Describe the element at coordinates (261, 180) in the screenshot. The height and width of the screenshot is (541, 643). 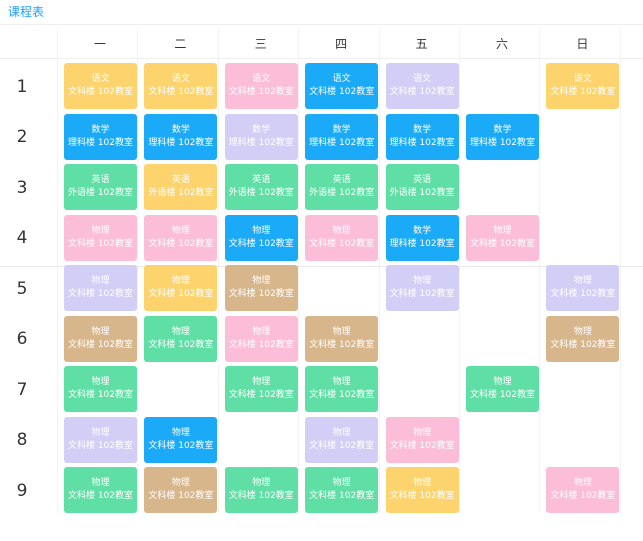
I see `course-subject: 英语` at that location.